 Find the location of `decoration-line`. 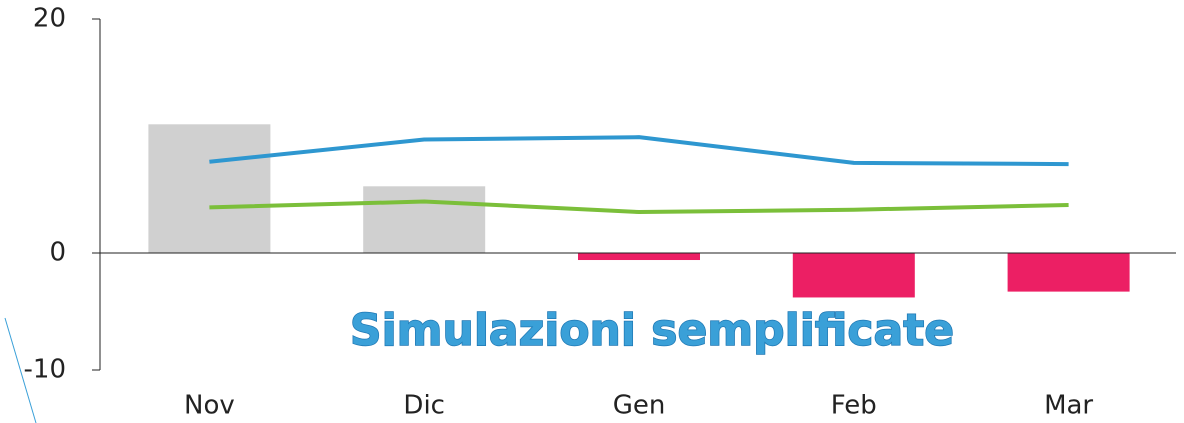

decoration-line is located at coordinates (20, 370).